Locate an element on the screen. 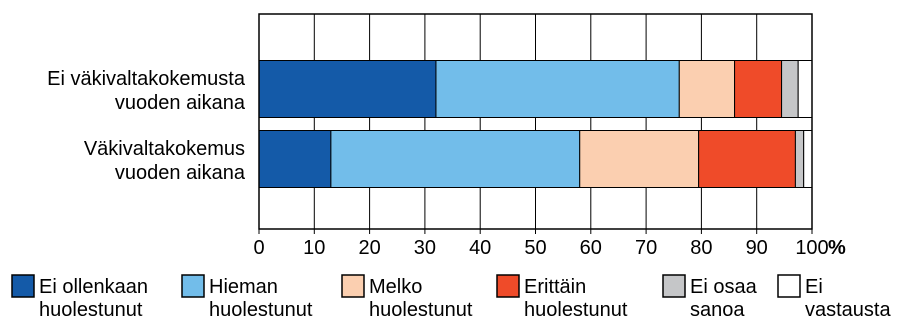 This screenshot has height=324, width=909. bar-segment-cat0-series1 is located at coordinates (557, 89).